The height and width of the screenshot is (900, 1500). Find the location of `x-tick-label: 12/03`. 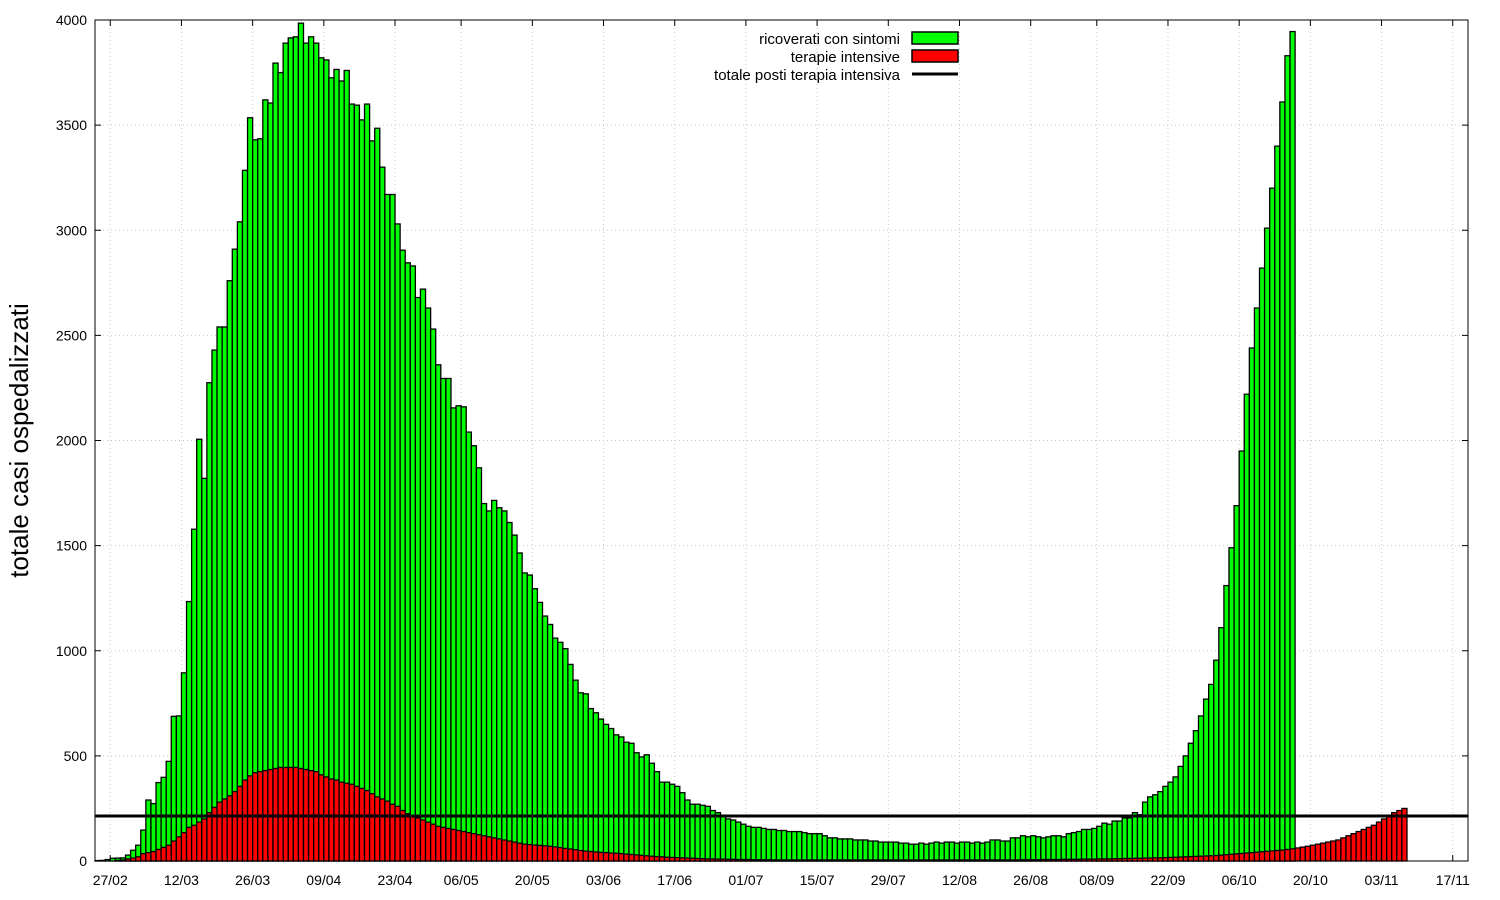

x-tick-label: 12/03 is located at coordinates (181, 880).